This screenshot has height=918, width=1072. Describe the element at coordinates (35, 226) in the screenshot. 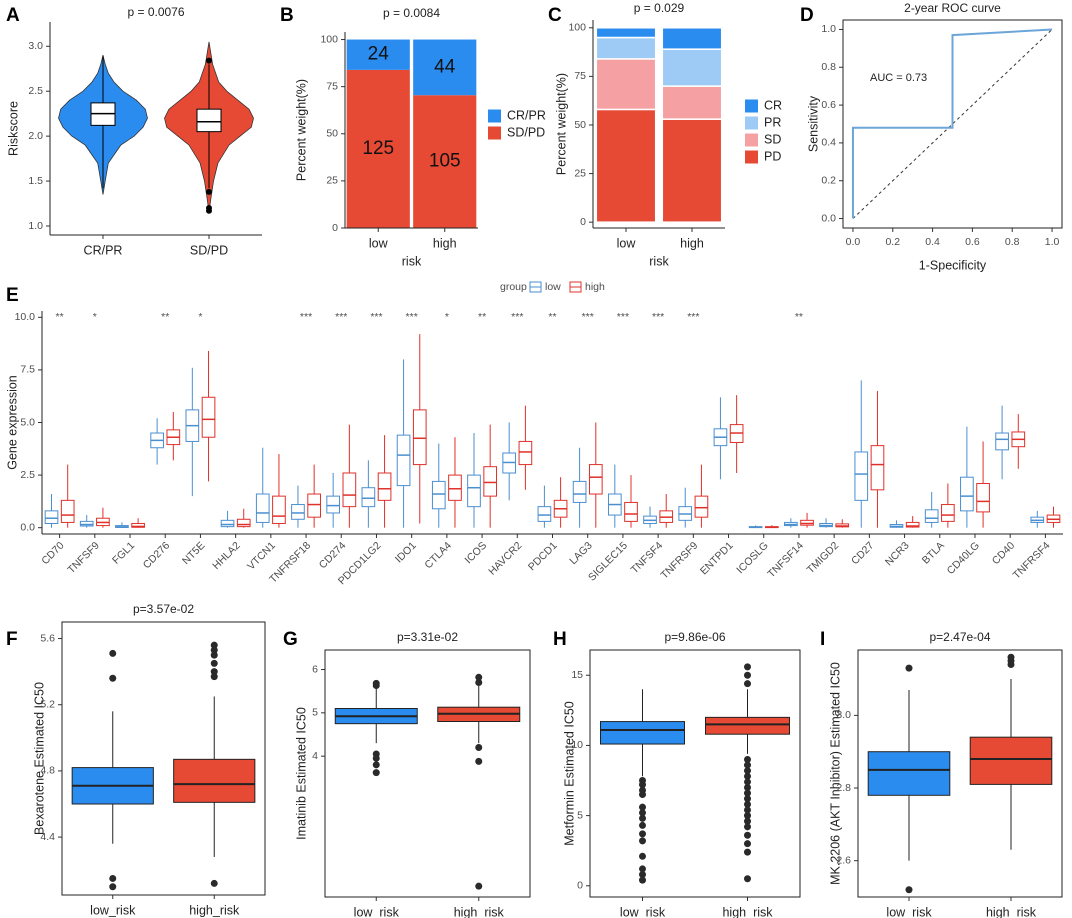

I see `y-tick-label: 1.0` at that location.